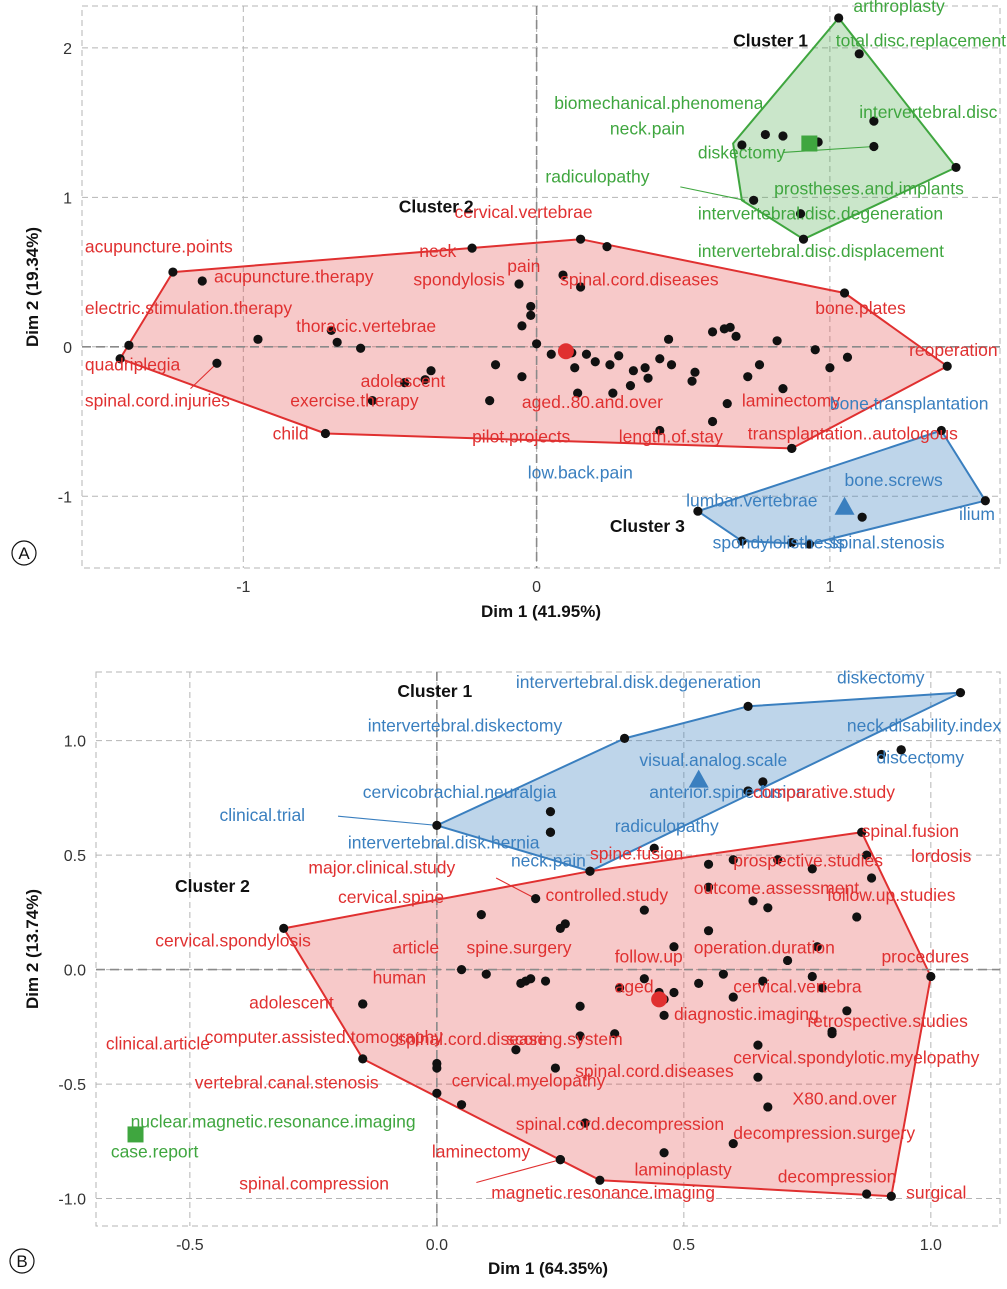 This screenshot has width=1007, height=1289. Describe the element at coordinates (363, 1059) in the screenshot. I see `point-clinical-article` at that location.